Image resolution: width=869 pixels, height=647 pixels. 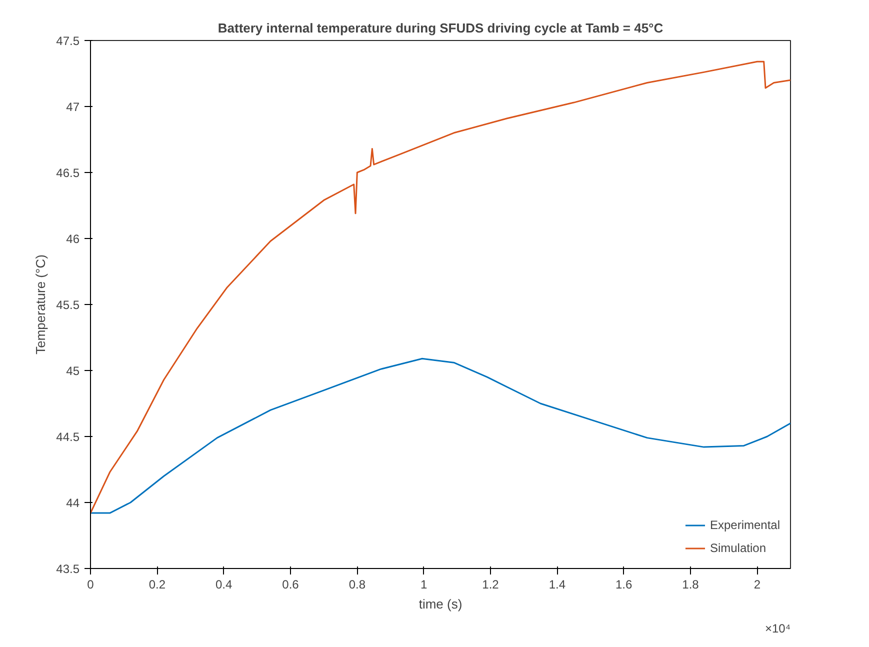 What do you see at coordinates (68, 41) in the screenshot?
I see `y-tick-label: 47.5` at bounding box center [68, 41].